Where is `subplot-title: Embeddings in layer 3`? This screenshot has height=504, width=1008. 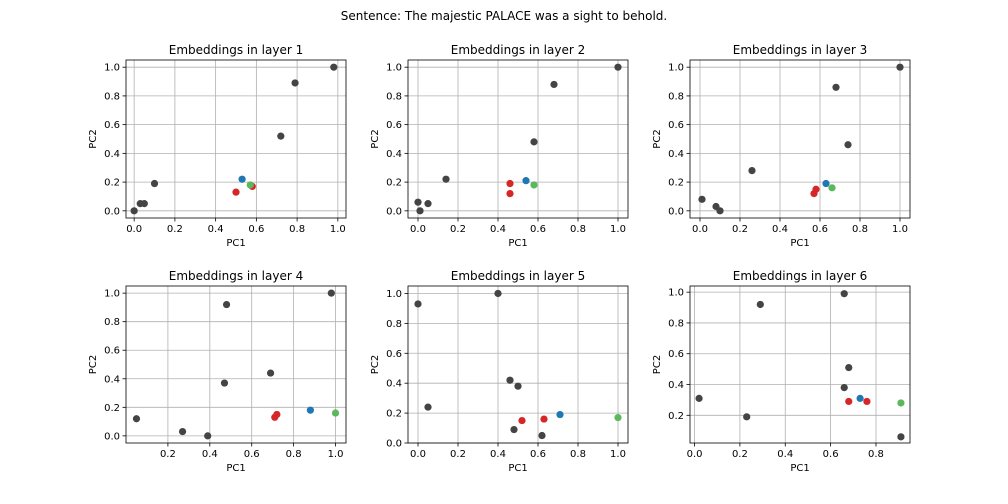 subplot-title: Embeddings in layer 3 is located at coordinates (800, 50).